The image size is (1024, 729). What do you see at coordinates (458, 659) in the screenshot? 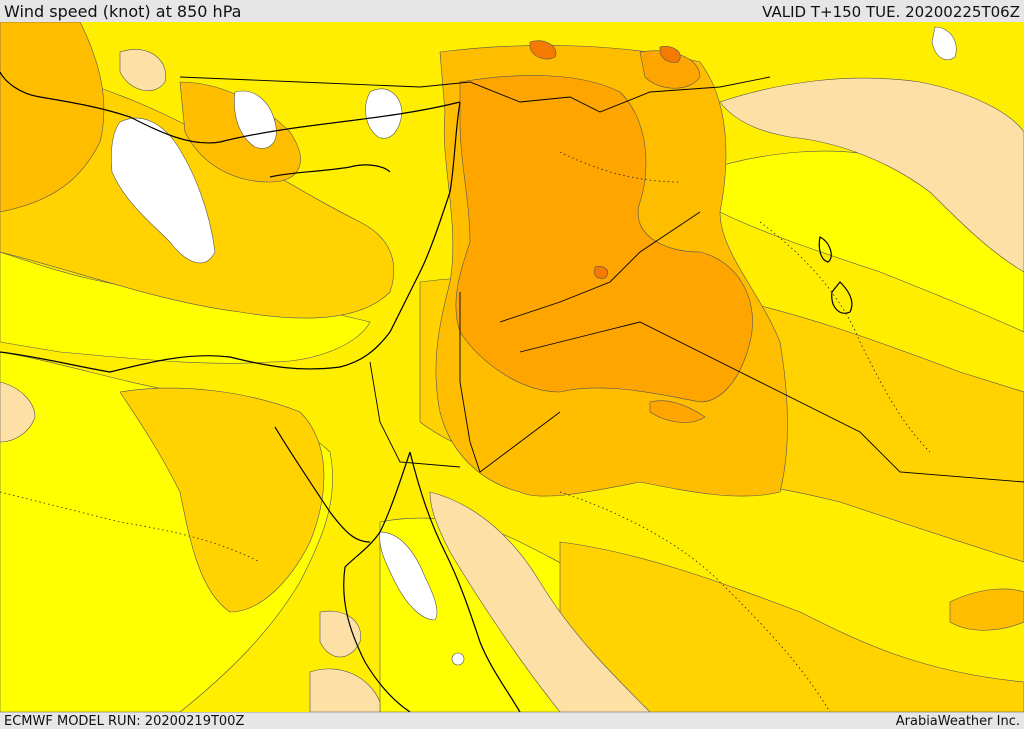
I see `calm-area-spot` at bounding box center [458, 659].